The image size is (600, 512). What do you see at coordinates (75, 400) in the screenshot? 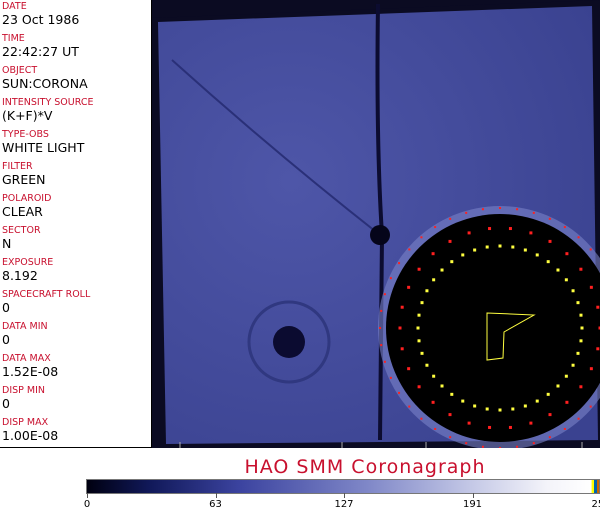
I see `field-disp-min: DISP MIN 0` at bounding box center [75, 400].